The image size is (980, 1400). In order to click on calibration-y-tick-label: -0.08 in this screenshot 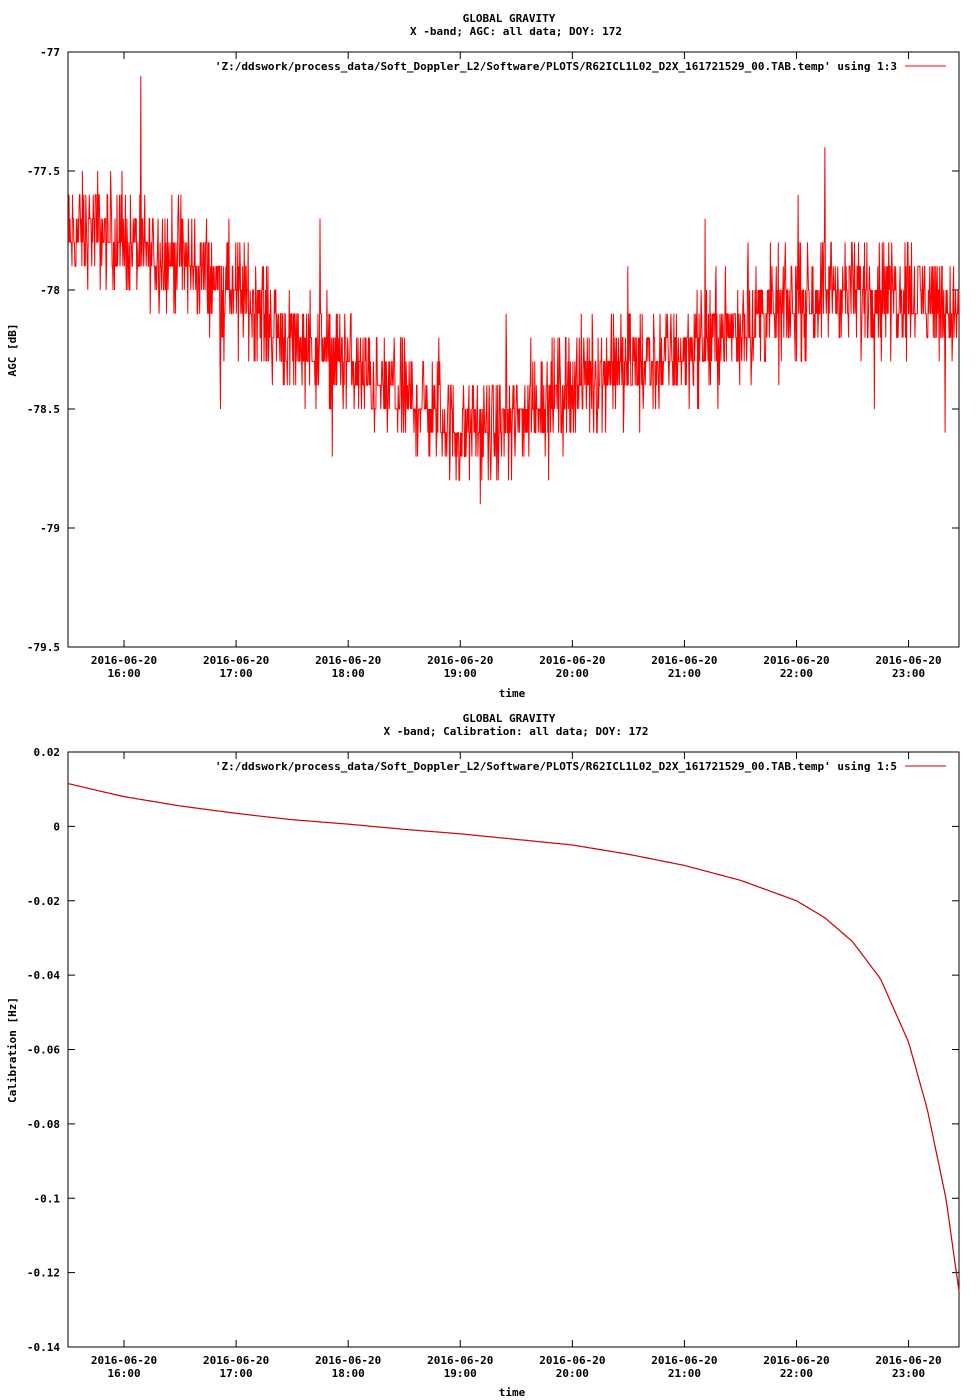, I will do `click(43, 1124)`.